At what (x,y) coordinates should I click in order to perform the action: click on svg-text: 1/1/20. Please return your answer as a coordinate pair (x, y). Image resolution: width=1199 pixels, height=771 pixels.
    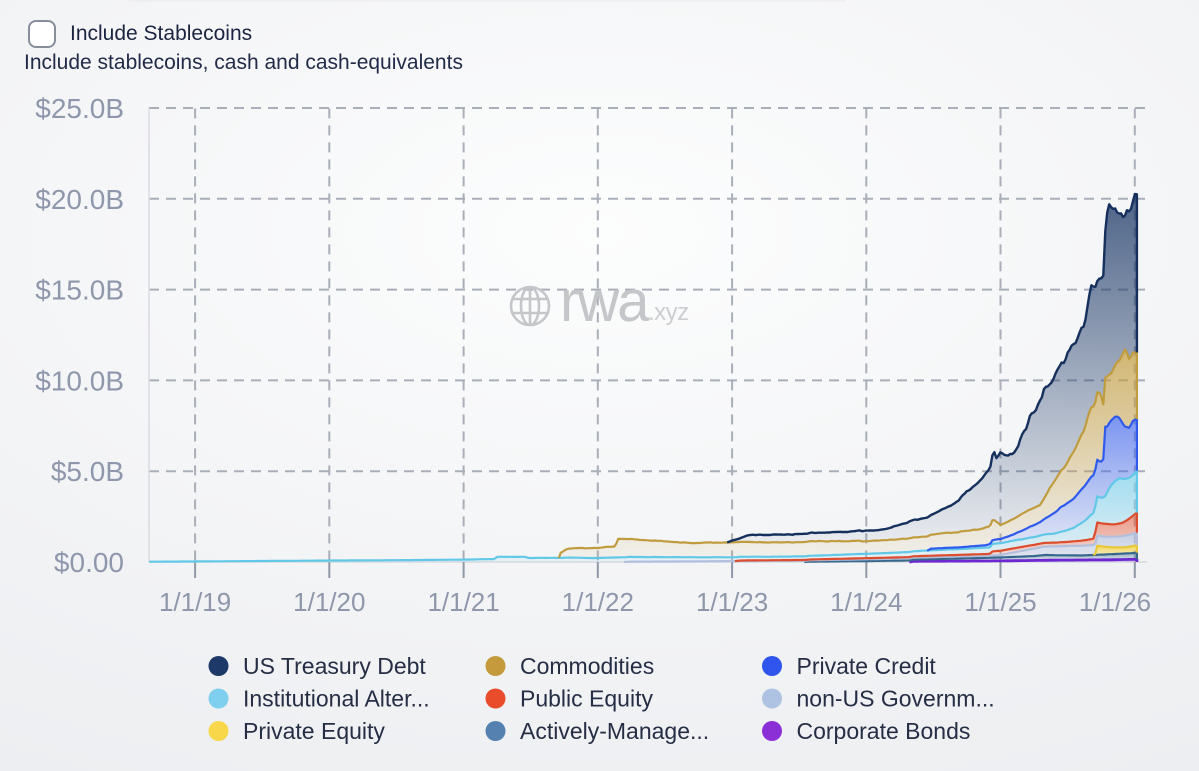
    Looking at the image, I should click on (329, 602).